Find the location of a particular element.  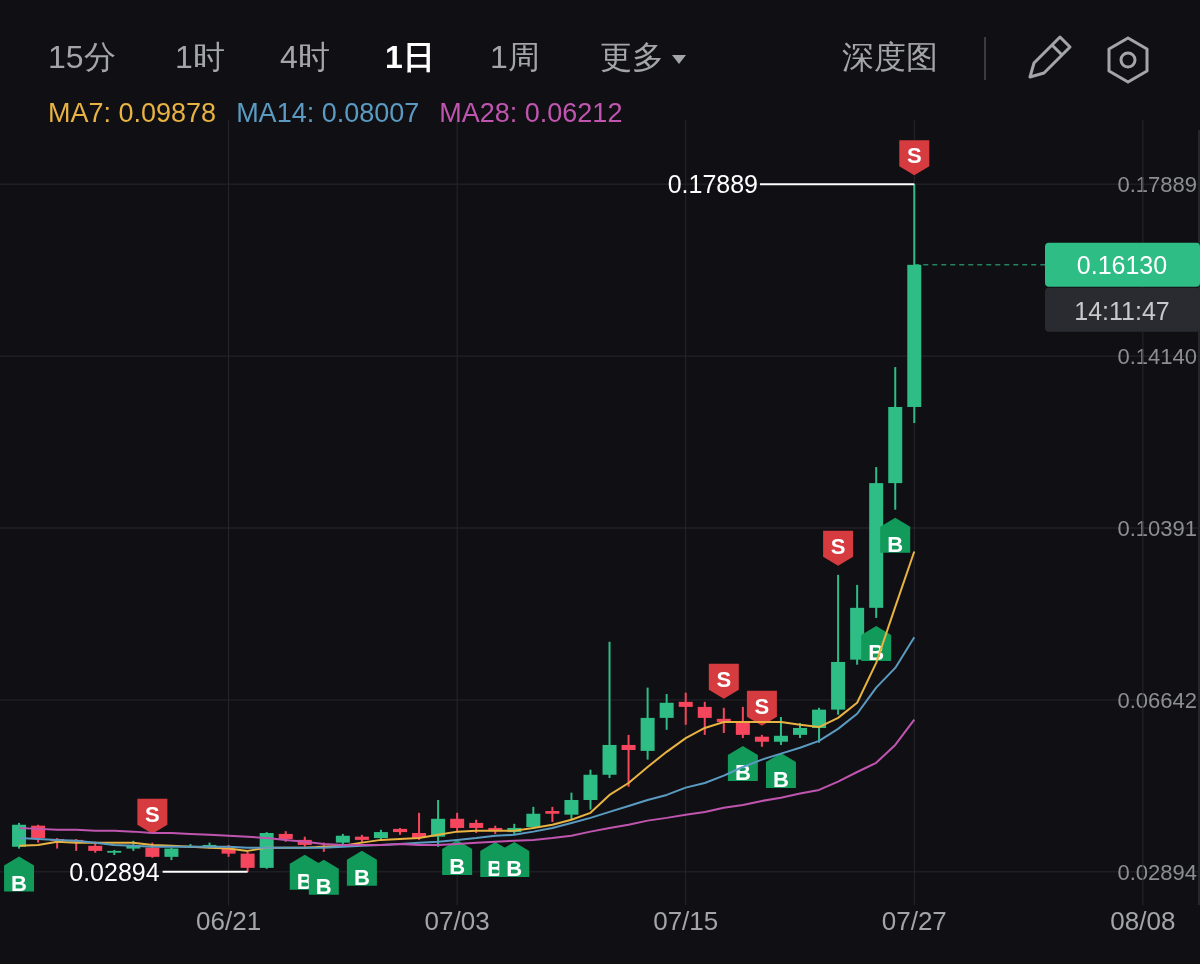

x-tick-label: 07/03 is located at coordinates (457, 921).